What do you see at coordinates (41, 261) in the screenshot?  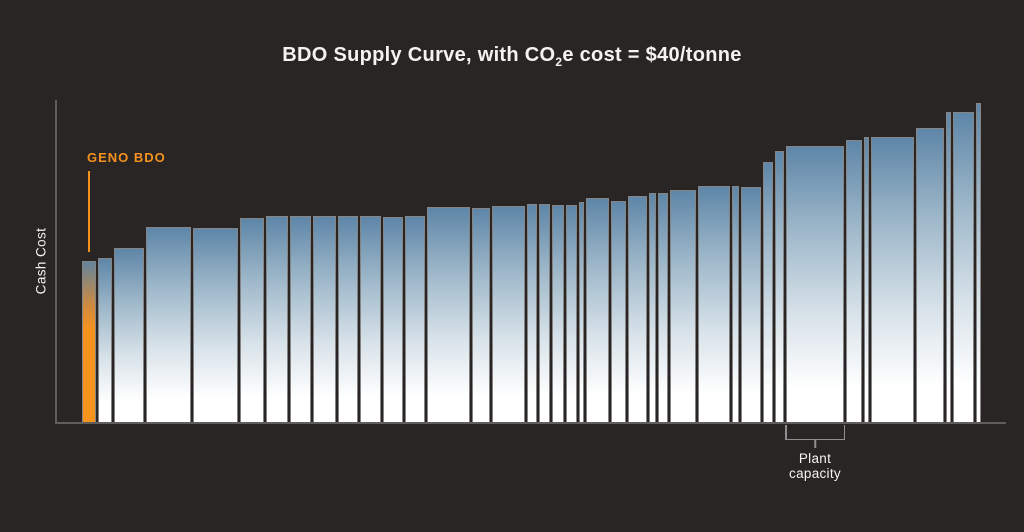 I see `y-axis-label: Cash Cost` at bounding box center [41, 261].